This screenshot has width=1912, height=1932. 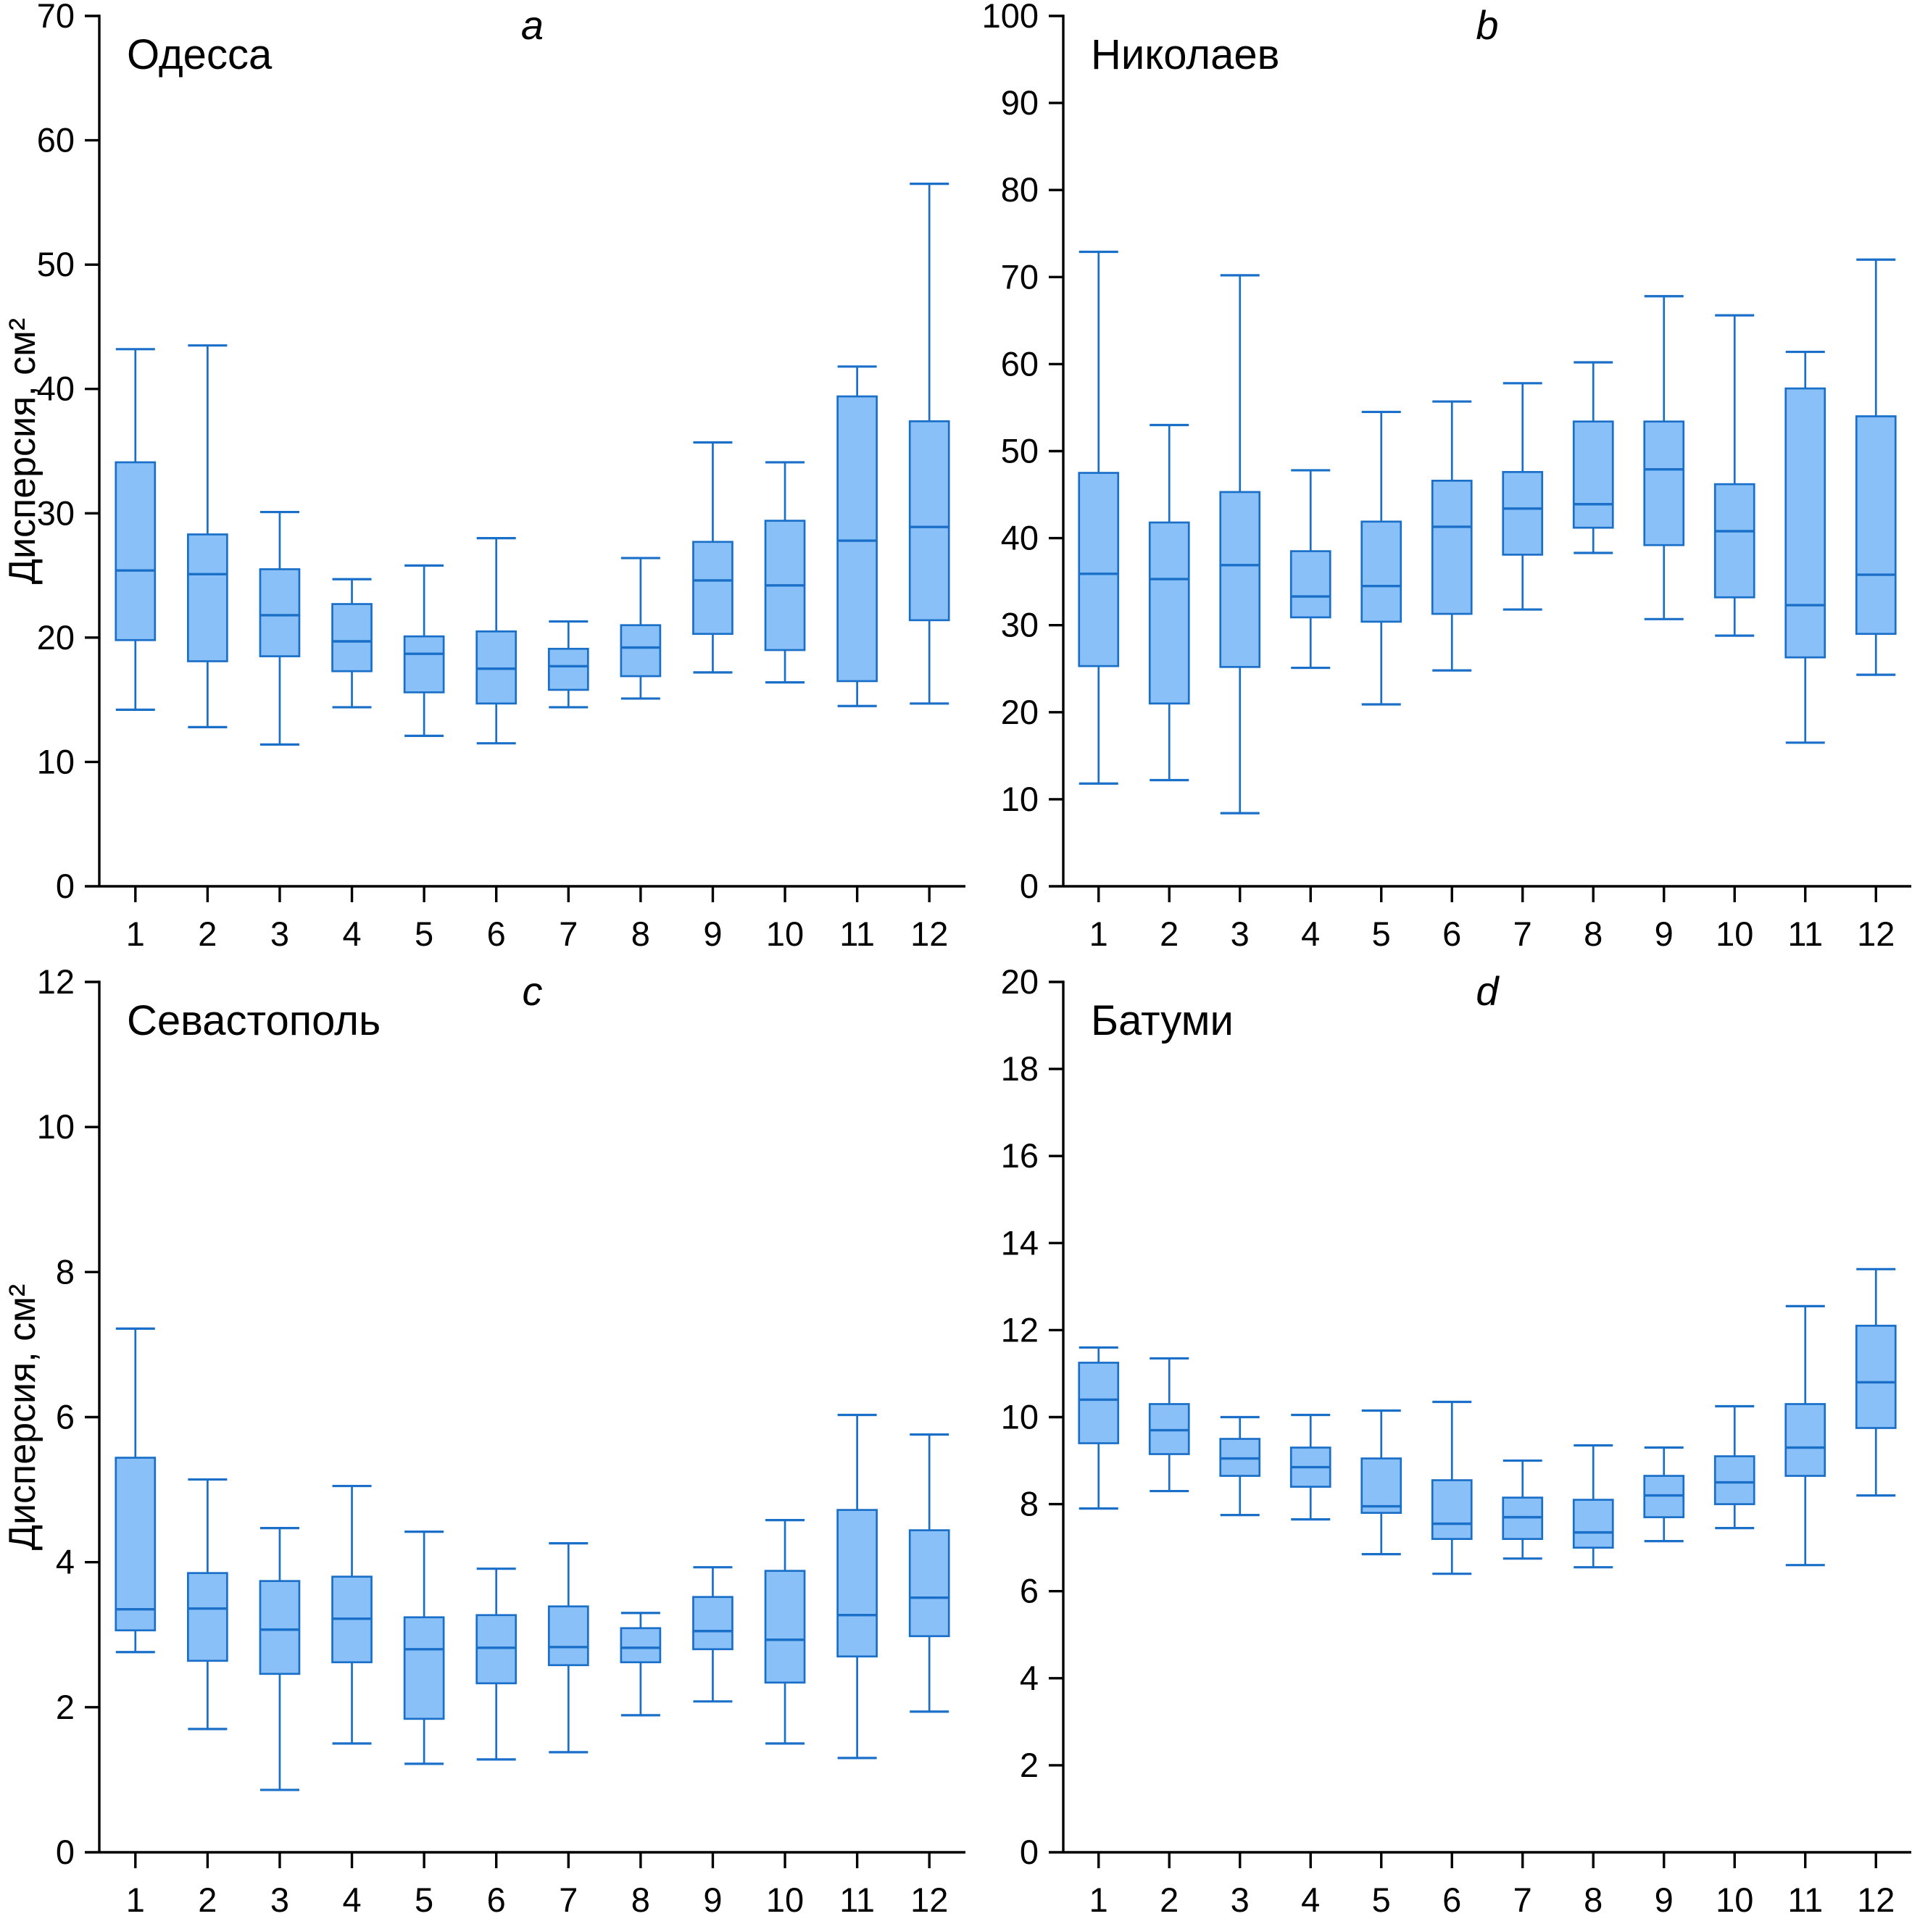 What do you see at coordinates (1020, 982) in the screenshot?
I see `y-tick-label: 20` at bounding box center [1020, 982].